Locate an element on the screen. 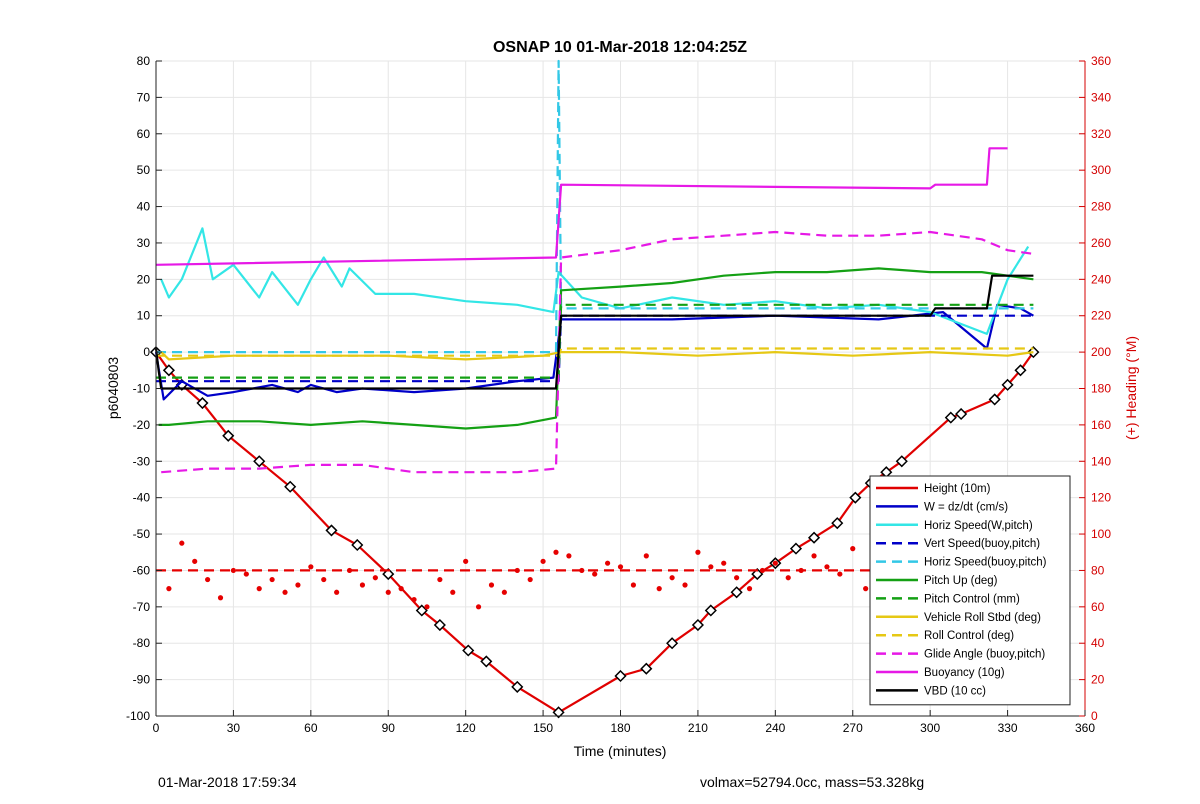  y-tick-label: 30 is located at coordinates (144, 243).